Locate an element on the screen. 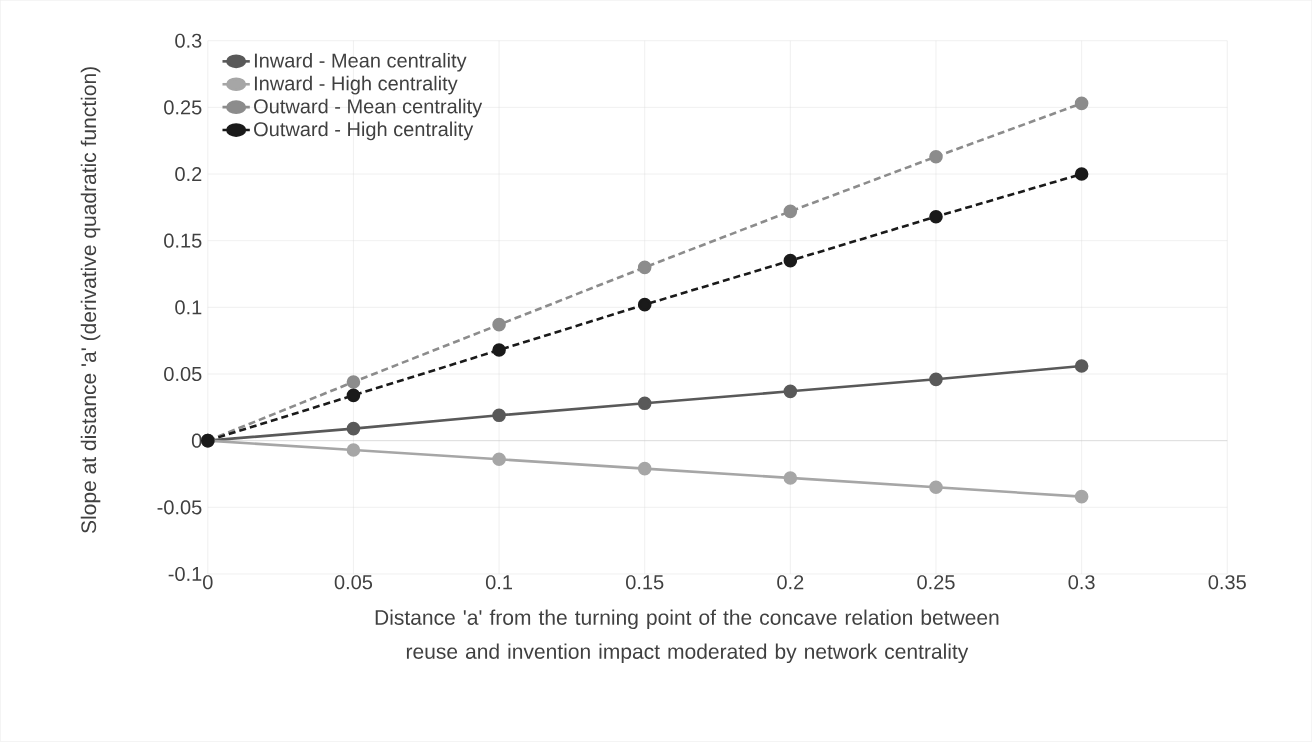  y-tick-label: 0.25 is located at coordinates (183, 107).